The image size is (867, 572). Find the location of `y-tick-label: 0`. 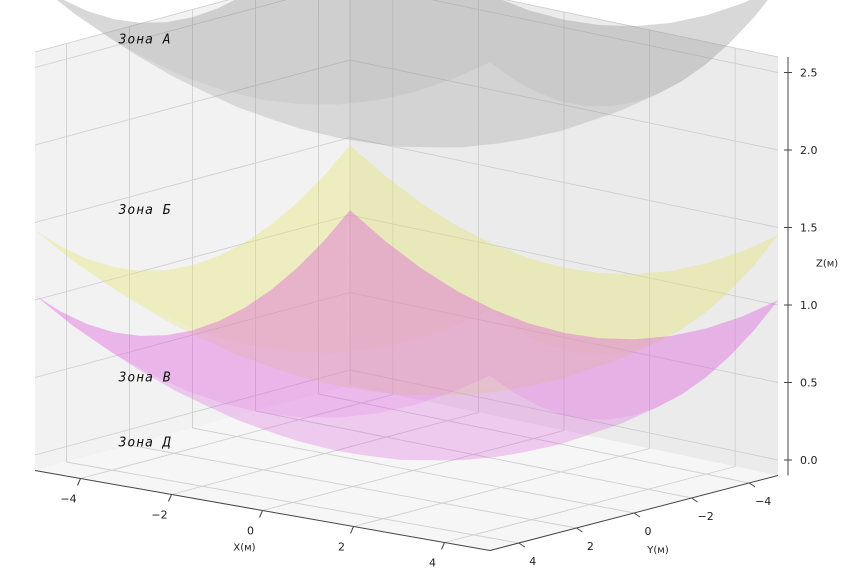

y-tick-label: 0 is located at coordinates (648, 531).